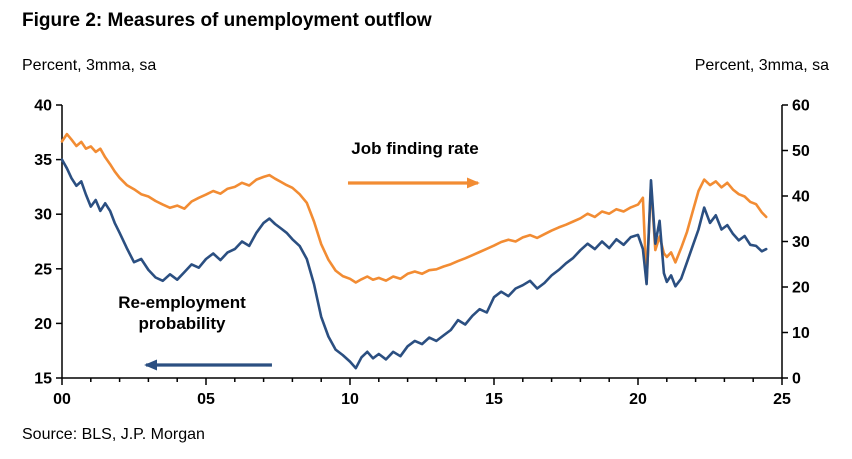 This screenshot has width=852, height=459. I want to click on re-employment-probability-annotation: Re-employment probability, so click(182, 313).